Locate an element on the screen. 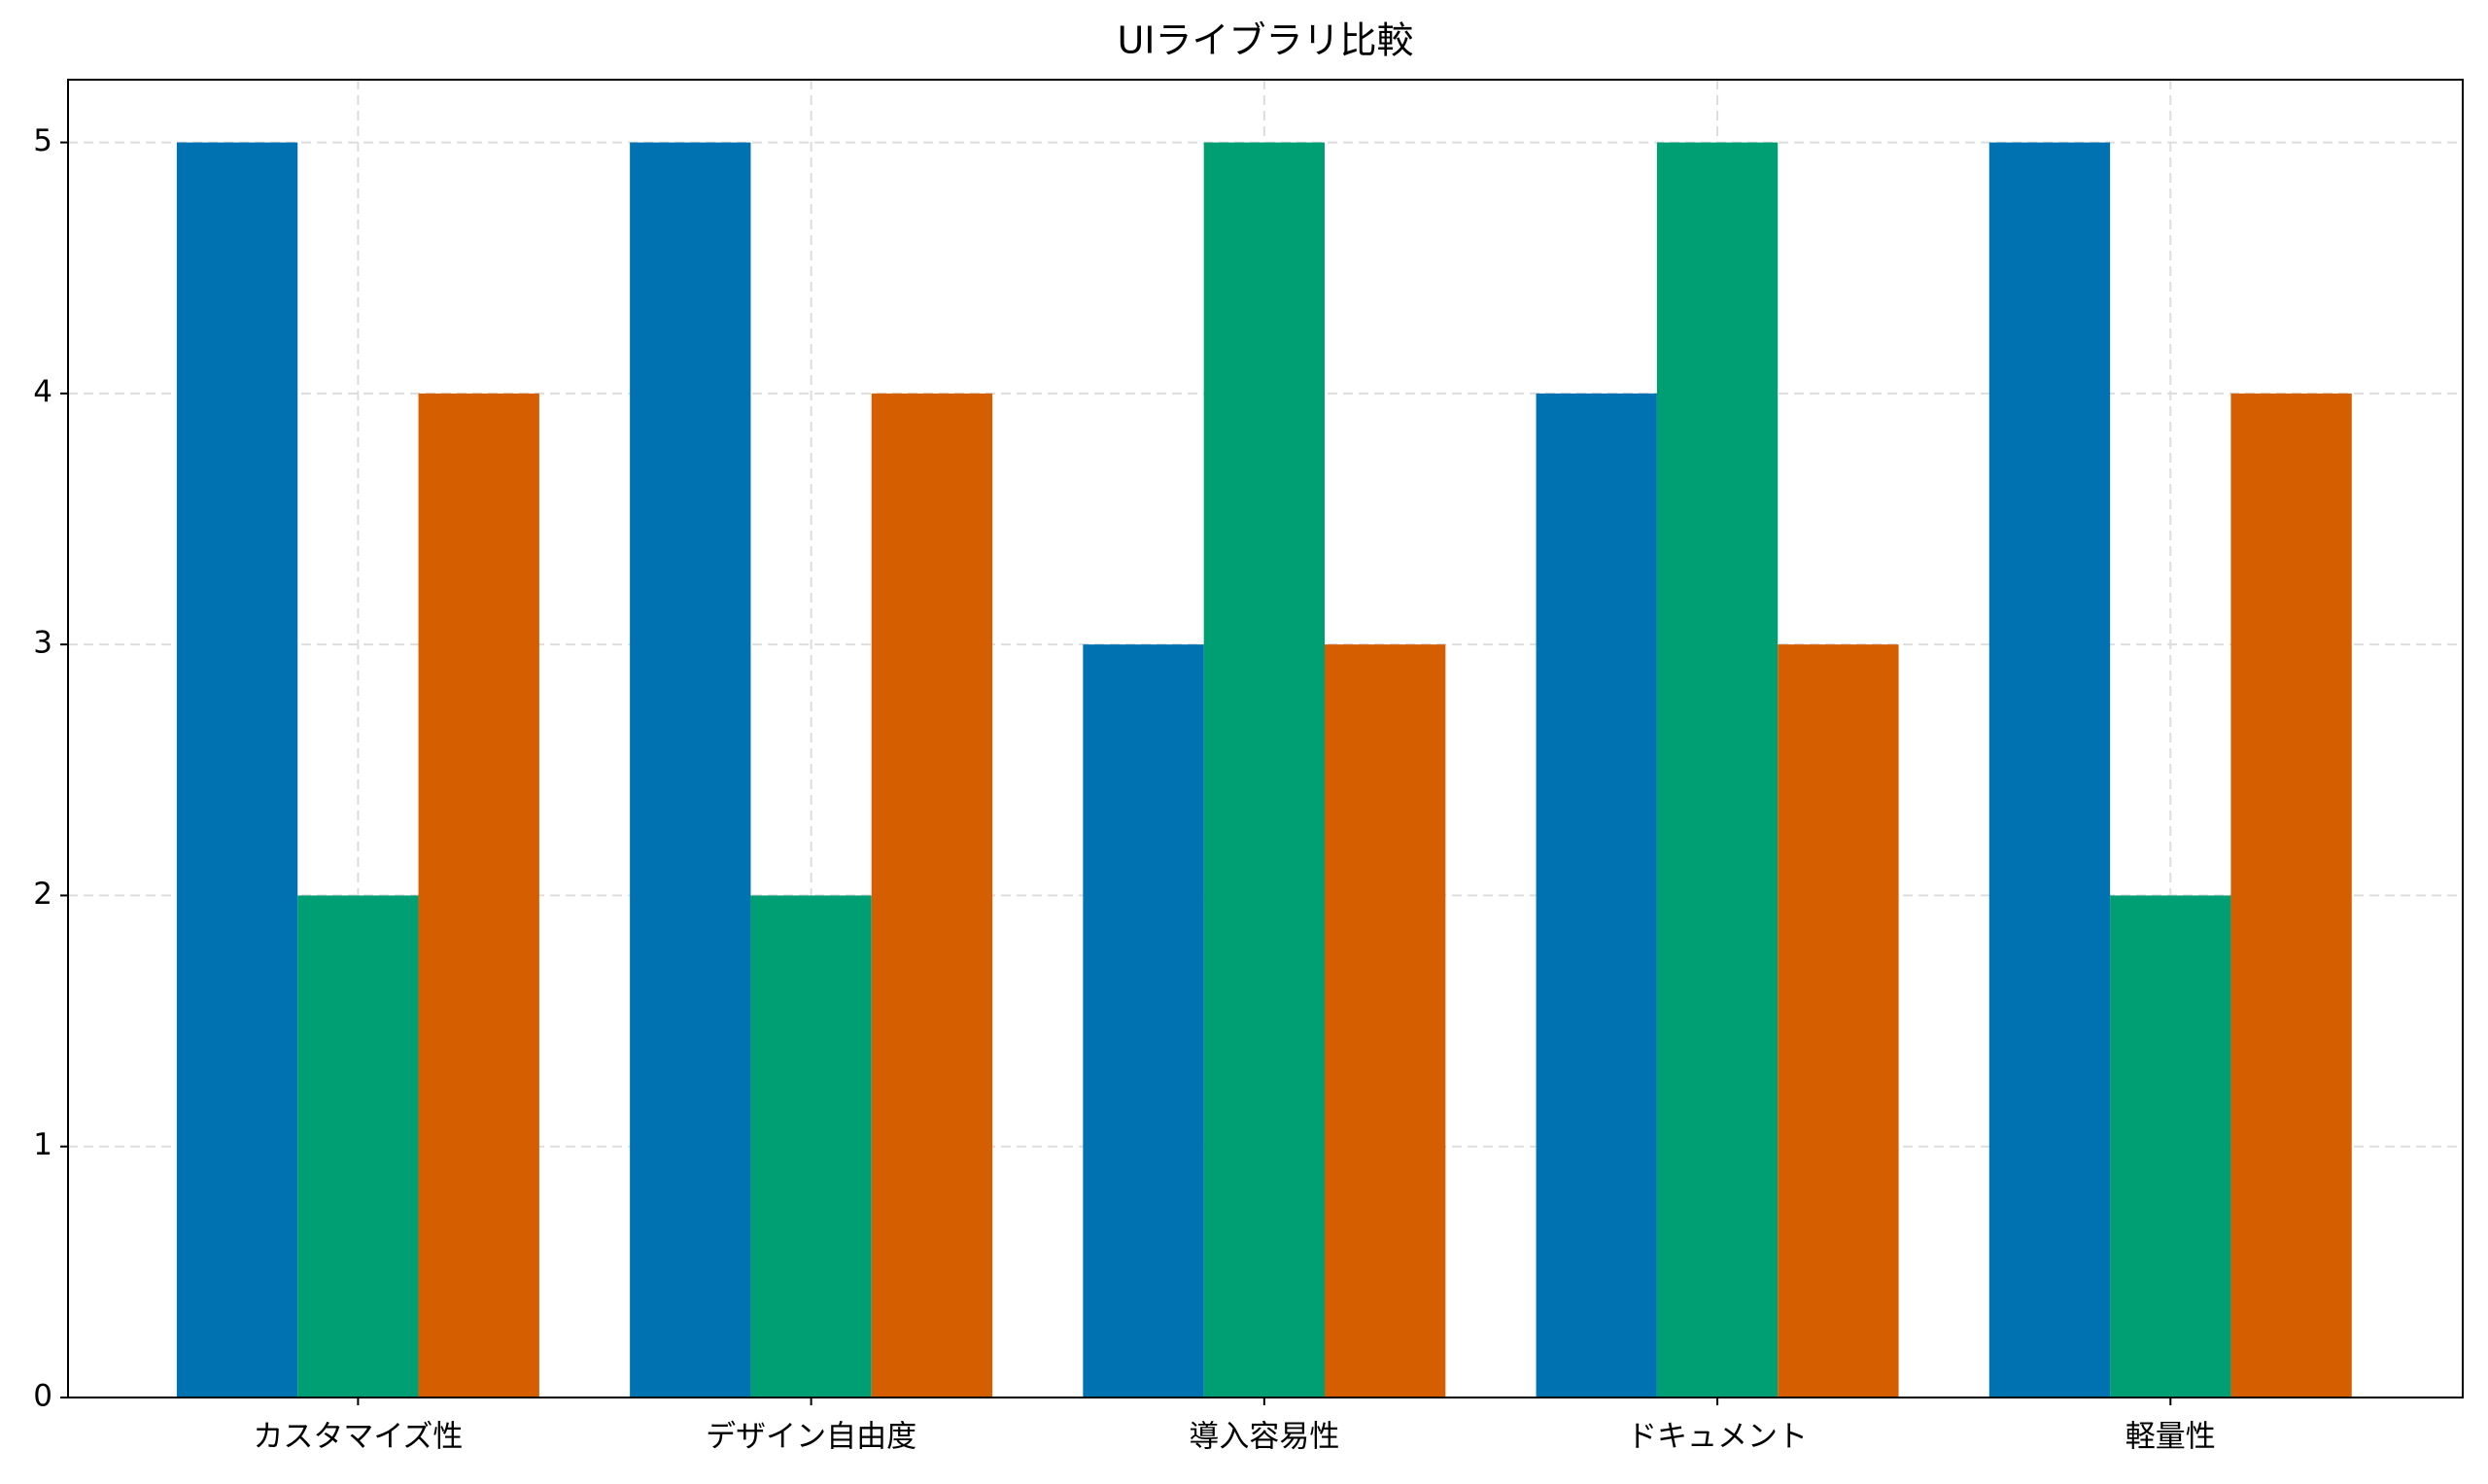 This screenshot has width=2488, height=1484. y-tick-label: 0 is located at coordinates (42, 1396).